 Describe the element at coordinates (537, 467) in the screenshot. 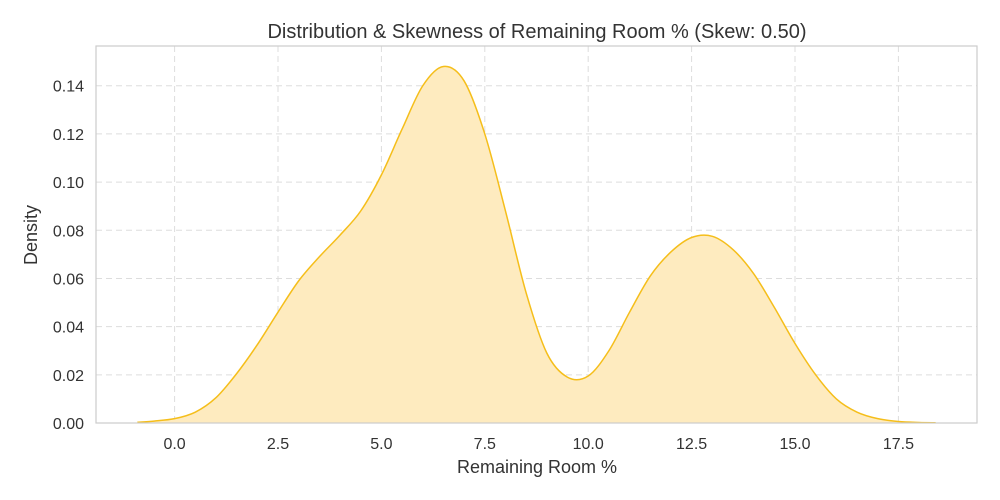

I see `x-axis-label: Remaining Room %` at that location.